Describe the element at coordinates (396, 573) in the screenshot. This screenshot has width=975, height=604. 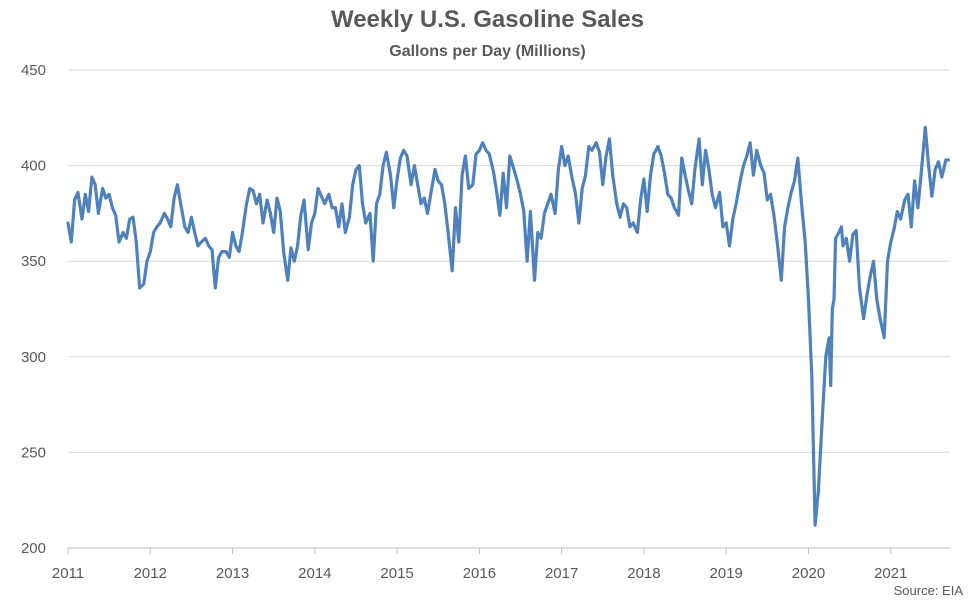
I see `x-tick-label: 2015` at that location.